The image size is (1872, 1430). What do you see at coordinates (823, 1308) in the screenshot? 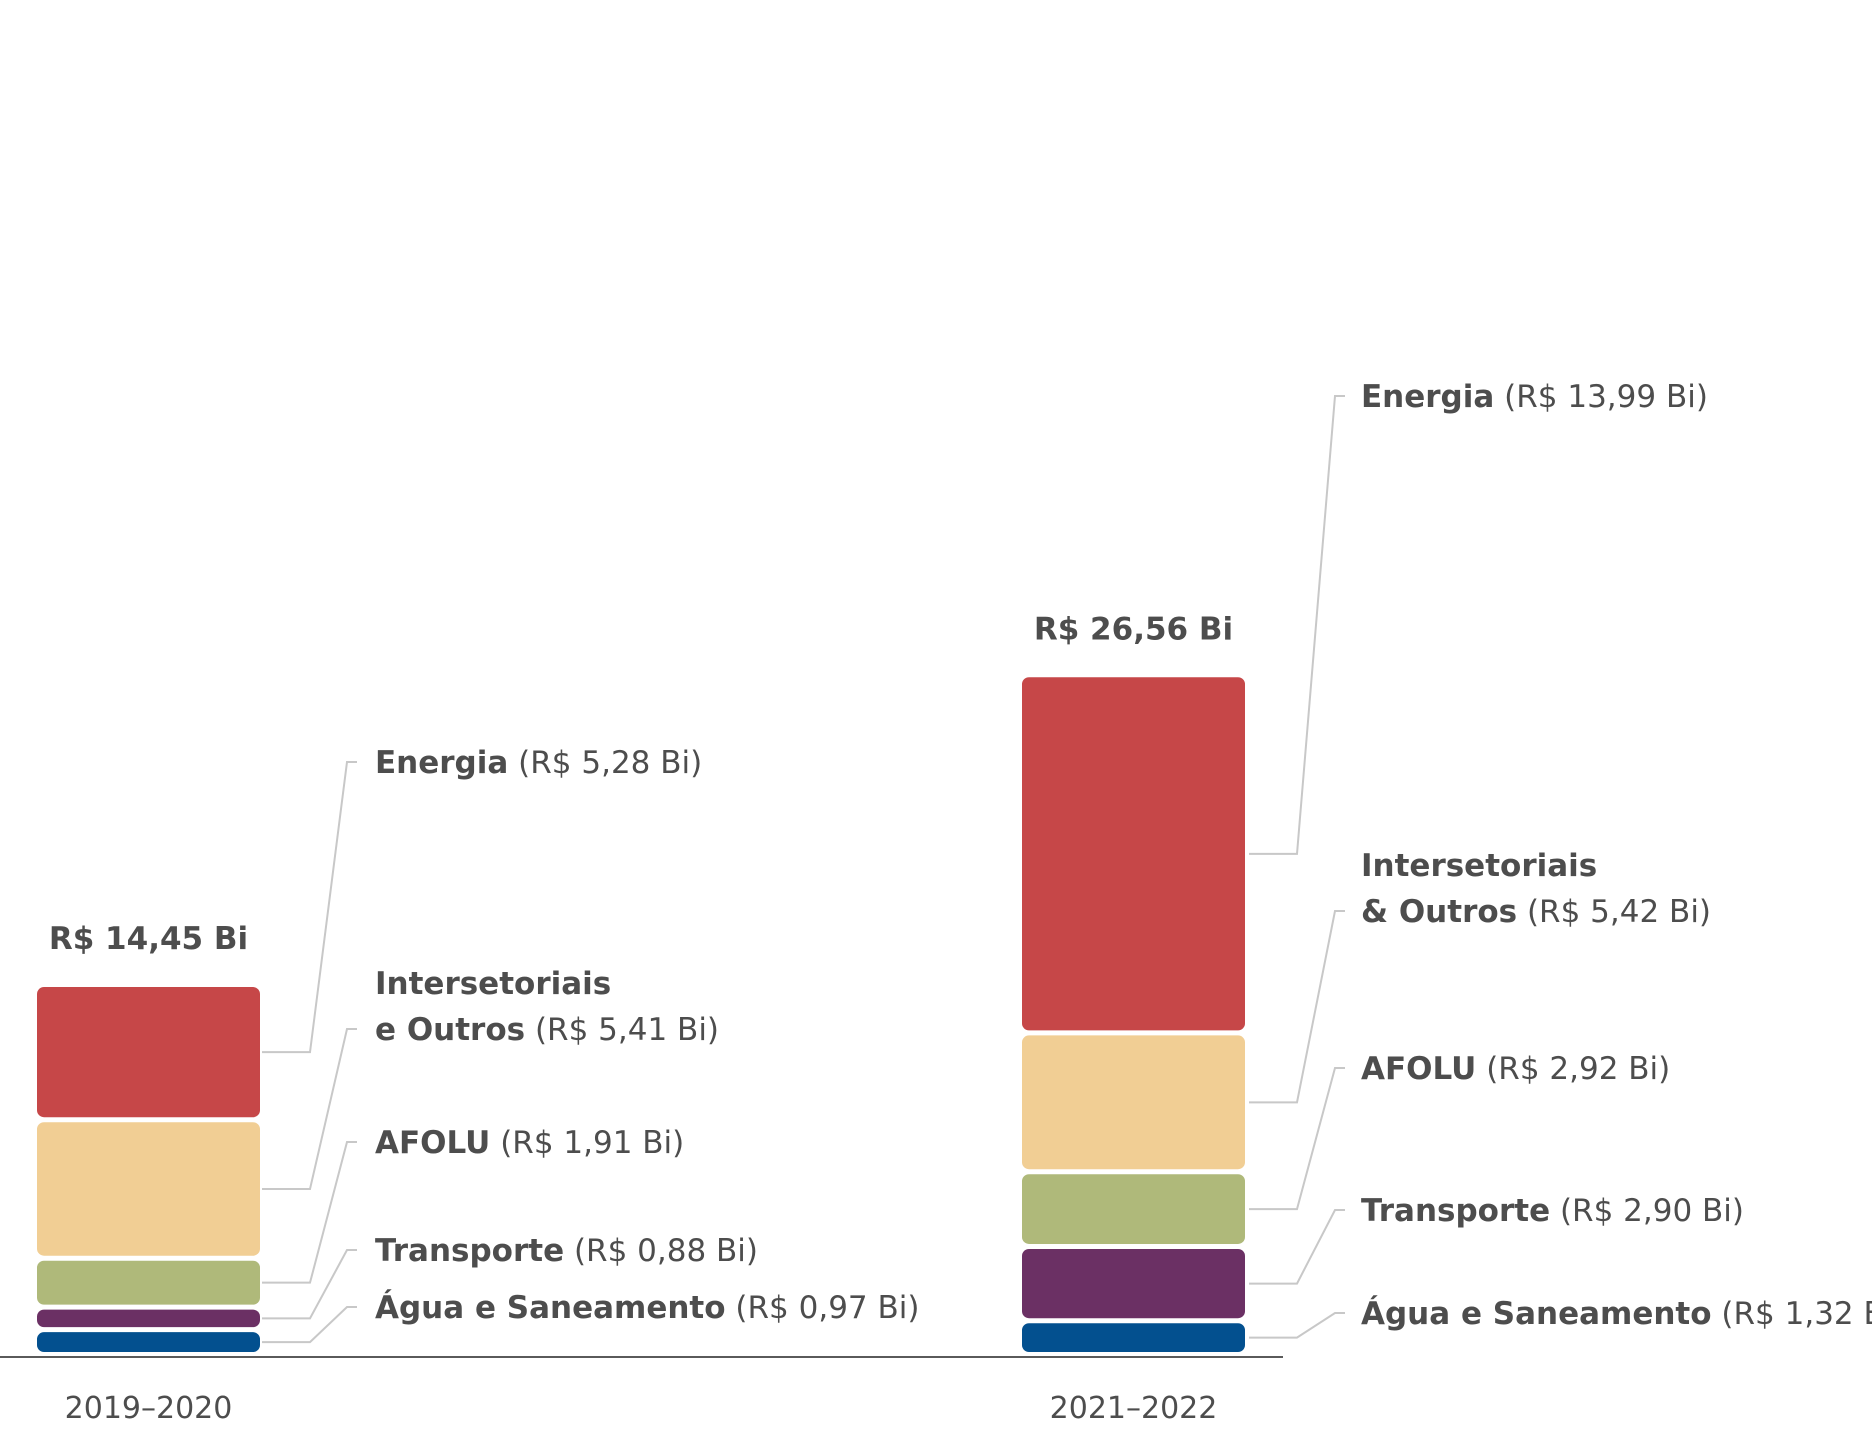
I see `segment-label-value: (R$ 0,97 Bi)` at bounding box center [823, 1308].